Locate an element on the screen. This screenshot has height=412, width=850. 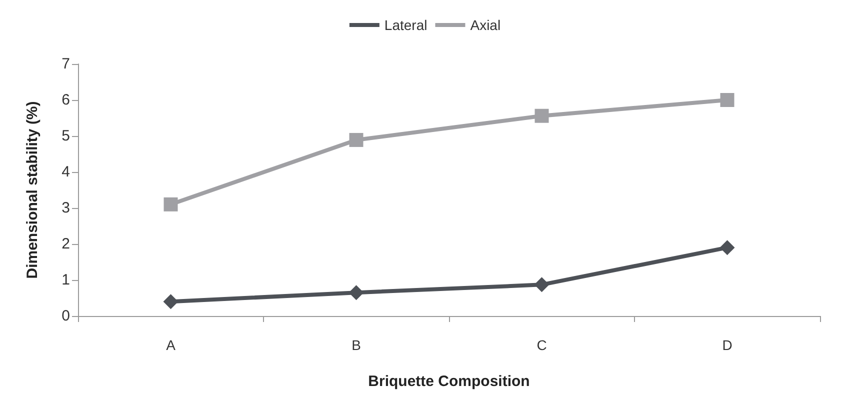
x-tick-label: A is located at coordinates (171, 345).